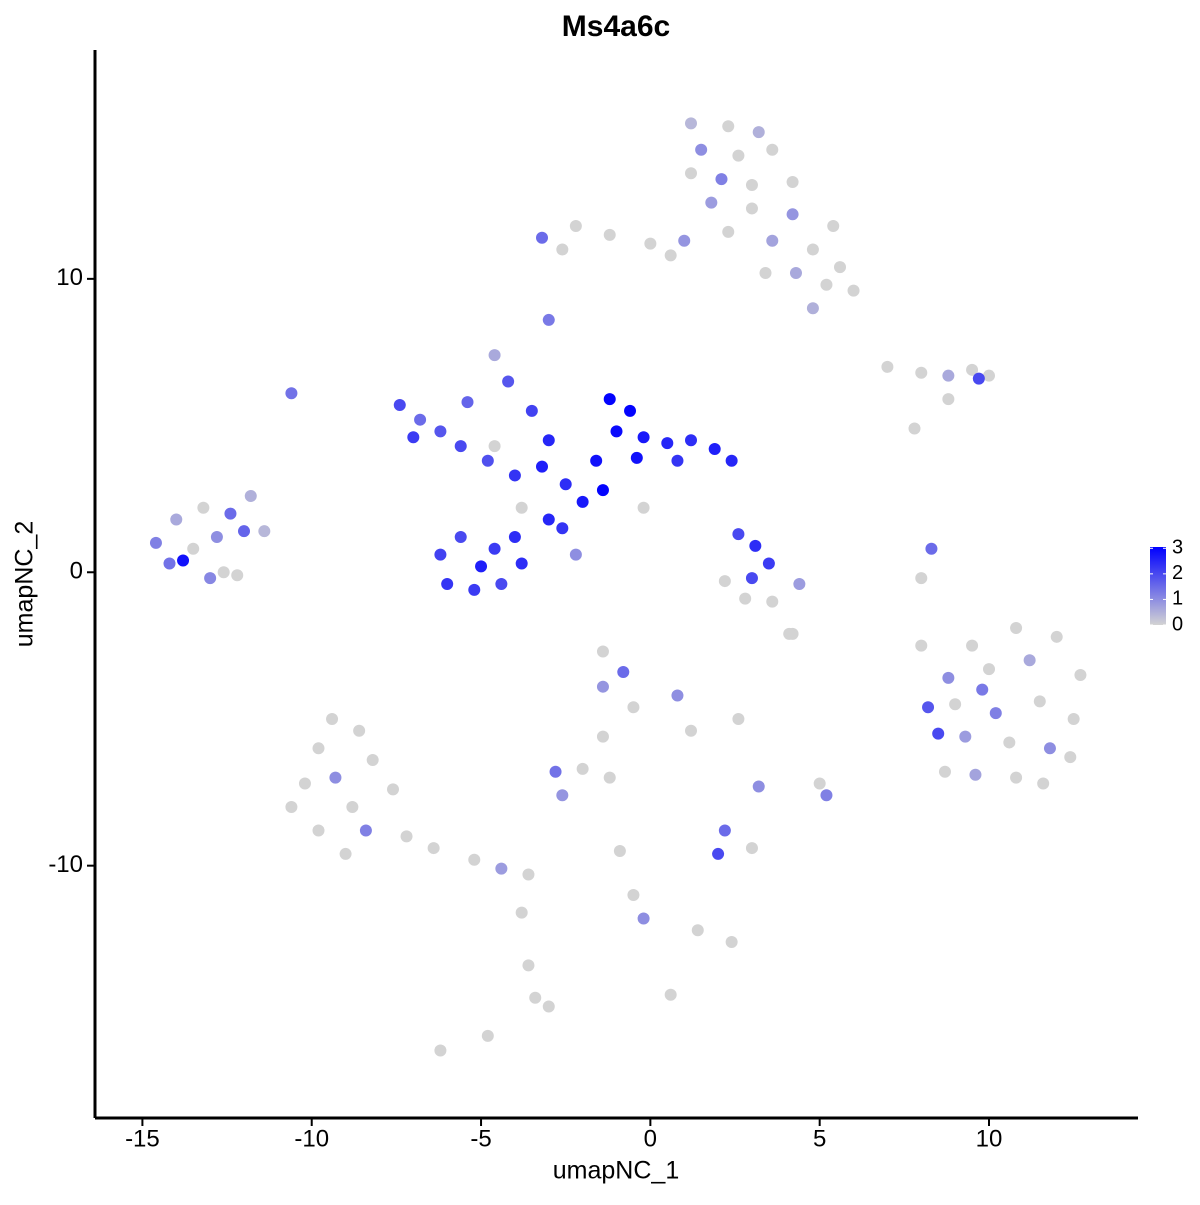 The height and width of the screenshot is (1205, 1200). Describe the element at coordinates (311, 1138) in the screenshot. I see `x-tick-label: -10` at that location.